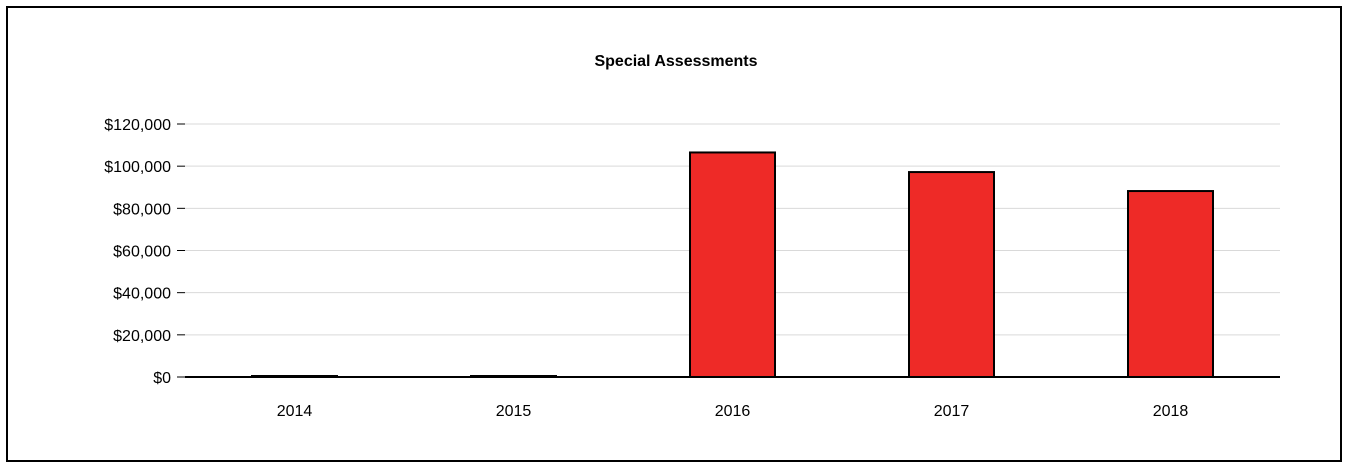  What do you see at coordinates (162, 378) in the screenshot?
I see `y-tick-label: $0` at bounding box center [162, 378].